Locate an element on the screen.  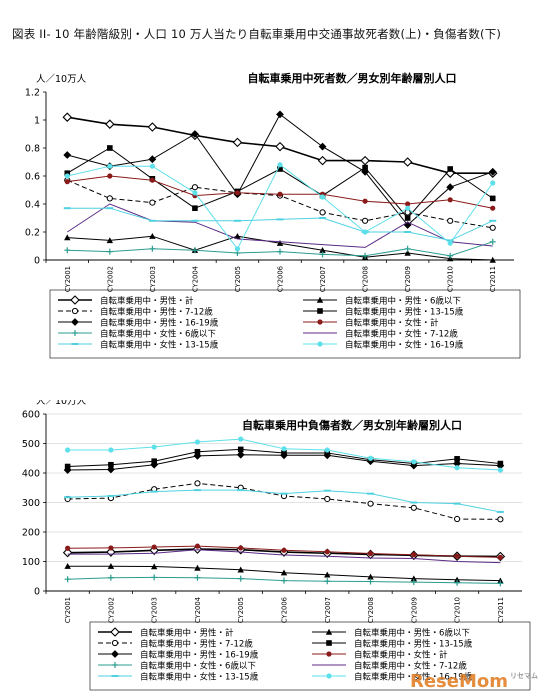
x-tick-label: CY2009 is located at coordinates (414, 610).